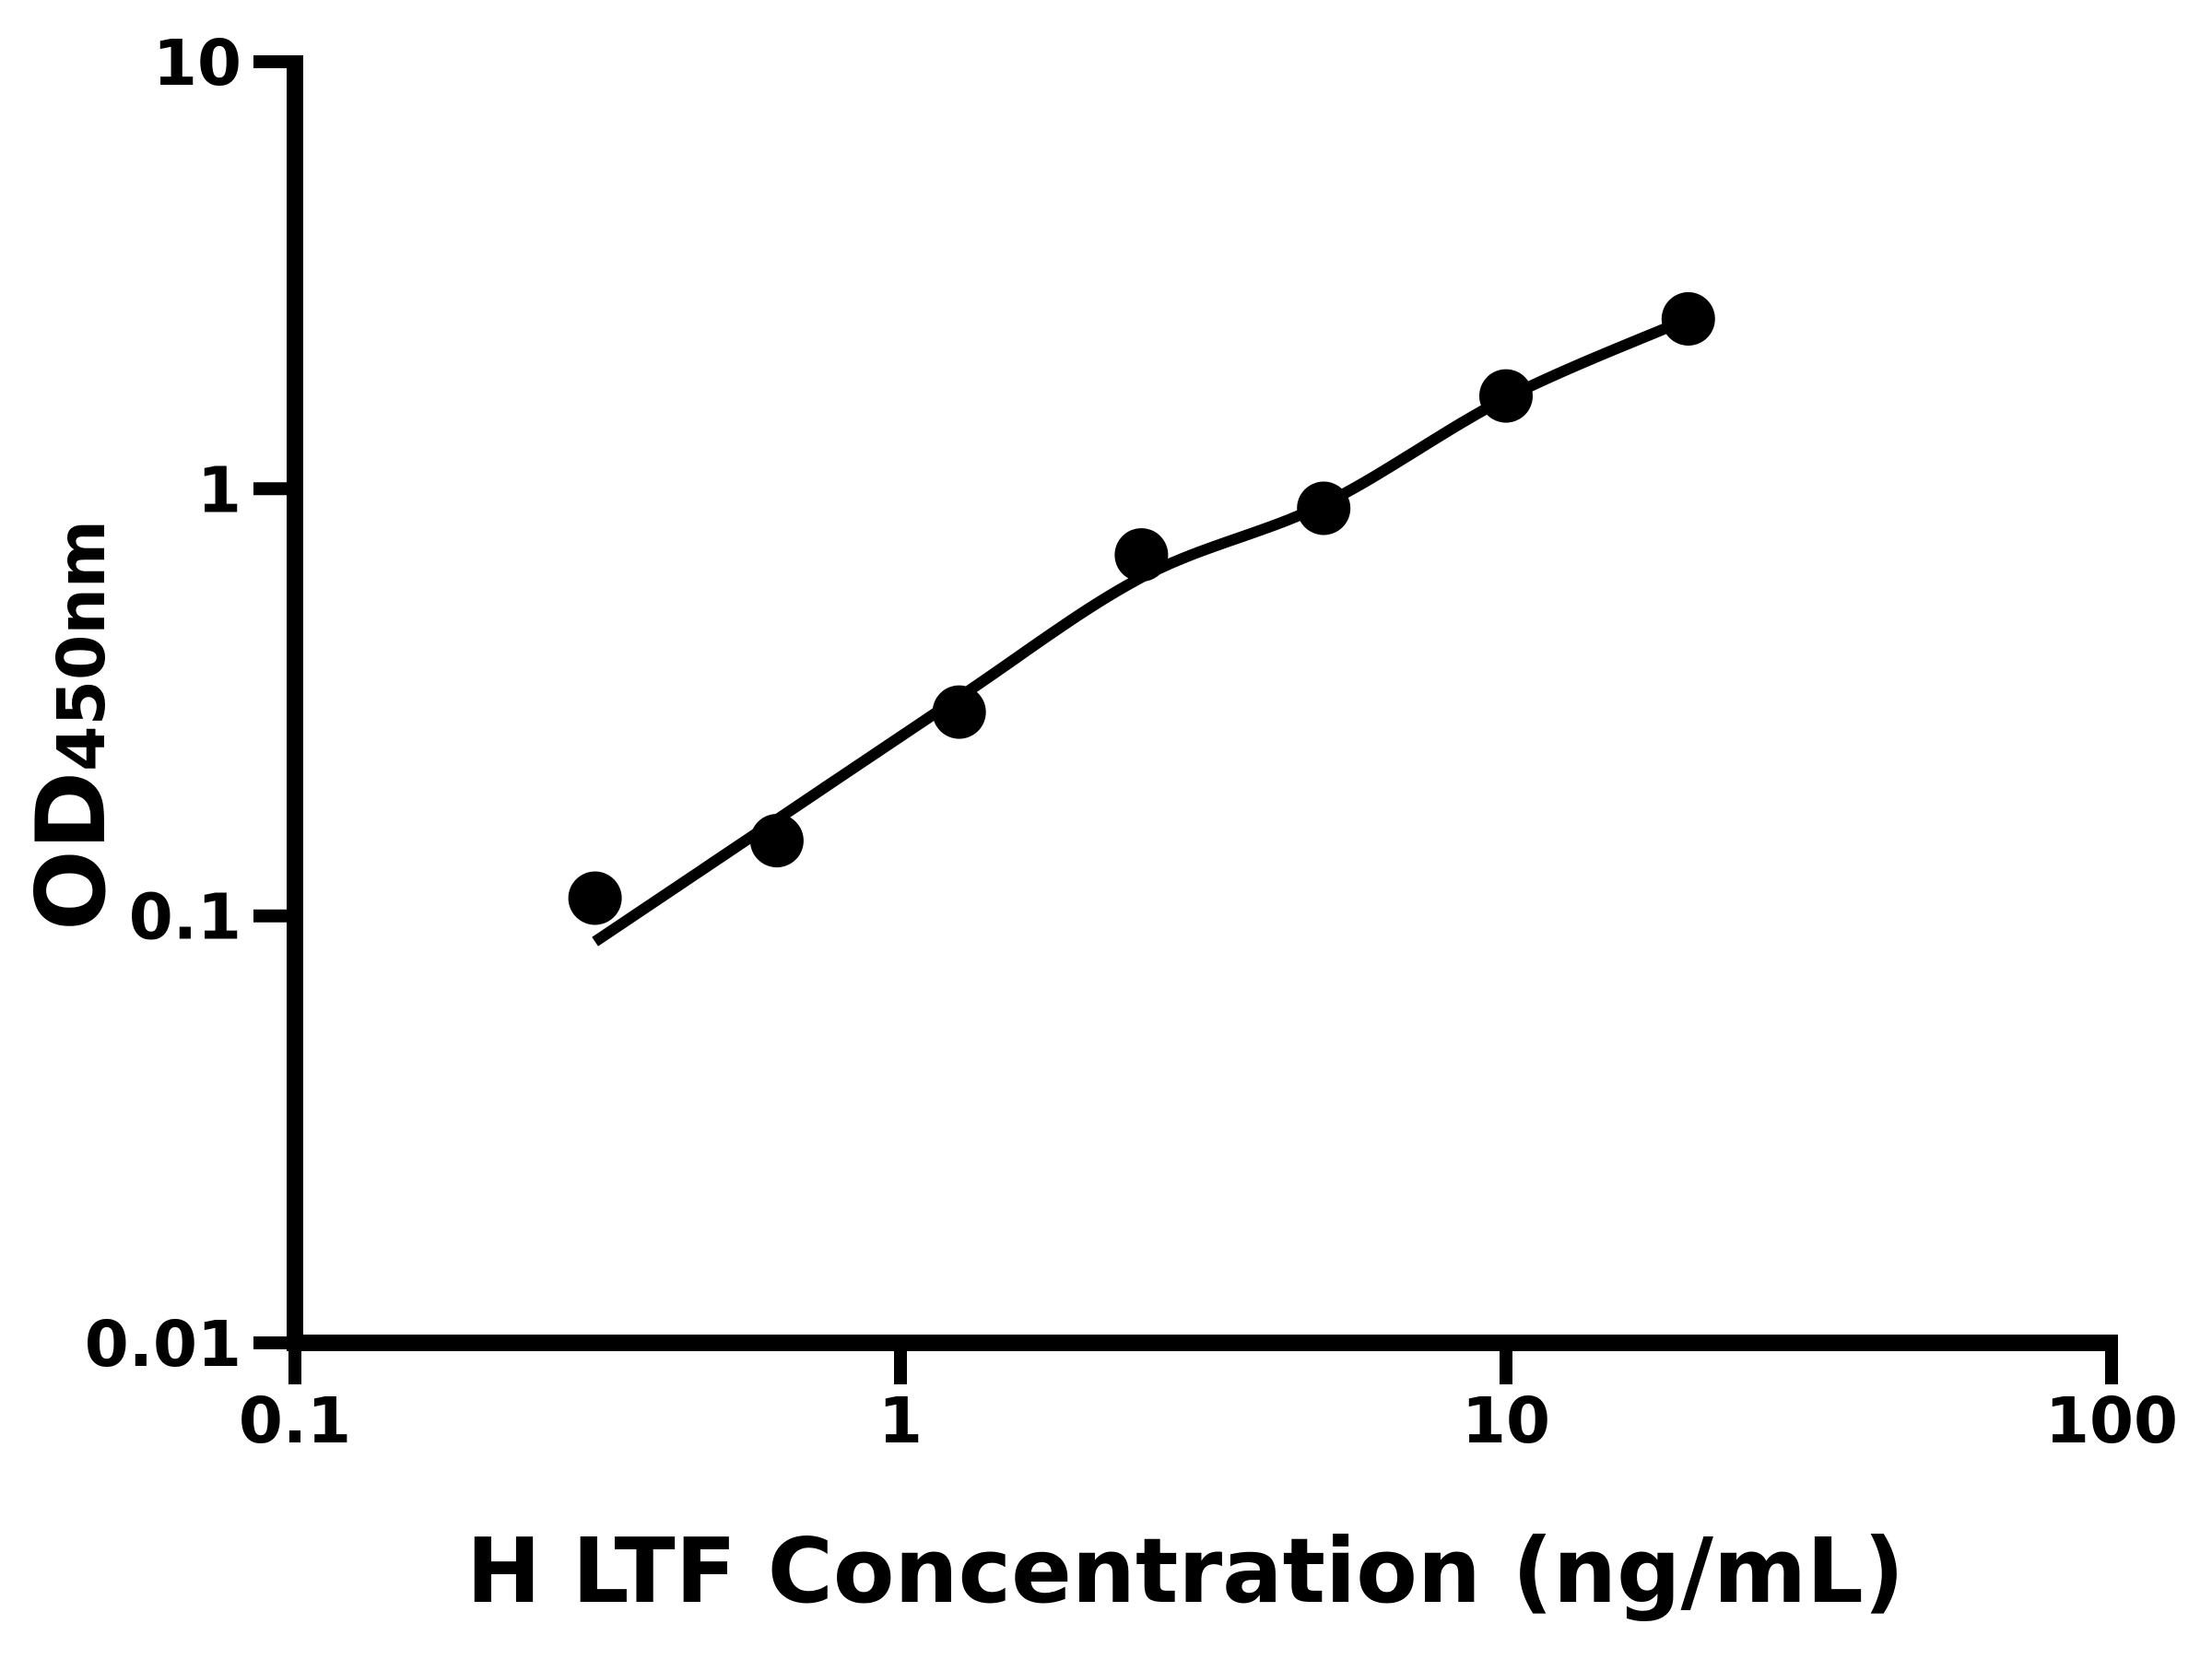 The image size is (2212, 1659). I want to click on y-tick-label: 10, so click(197, 63).